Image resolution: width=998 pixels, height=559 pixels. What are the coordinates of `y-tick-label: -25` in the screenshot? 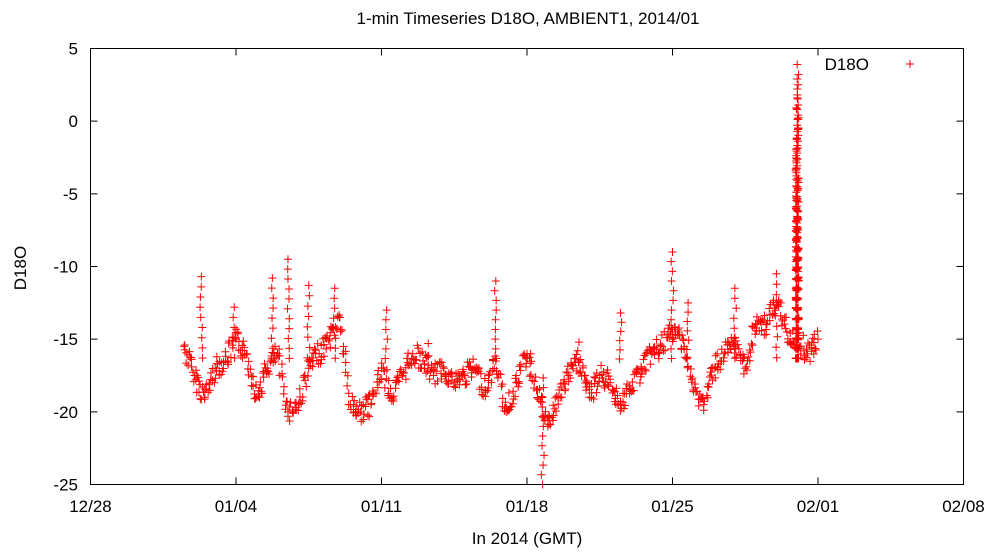 It's located at (65, 485).